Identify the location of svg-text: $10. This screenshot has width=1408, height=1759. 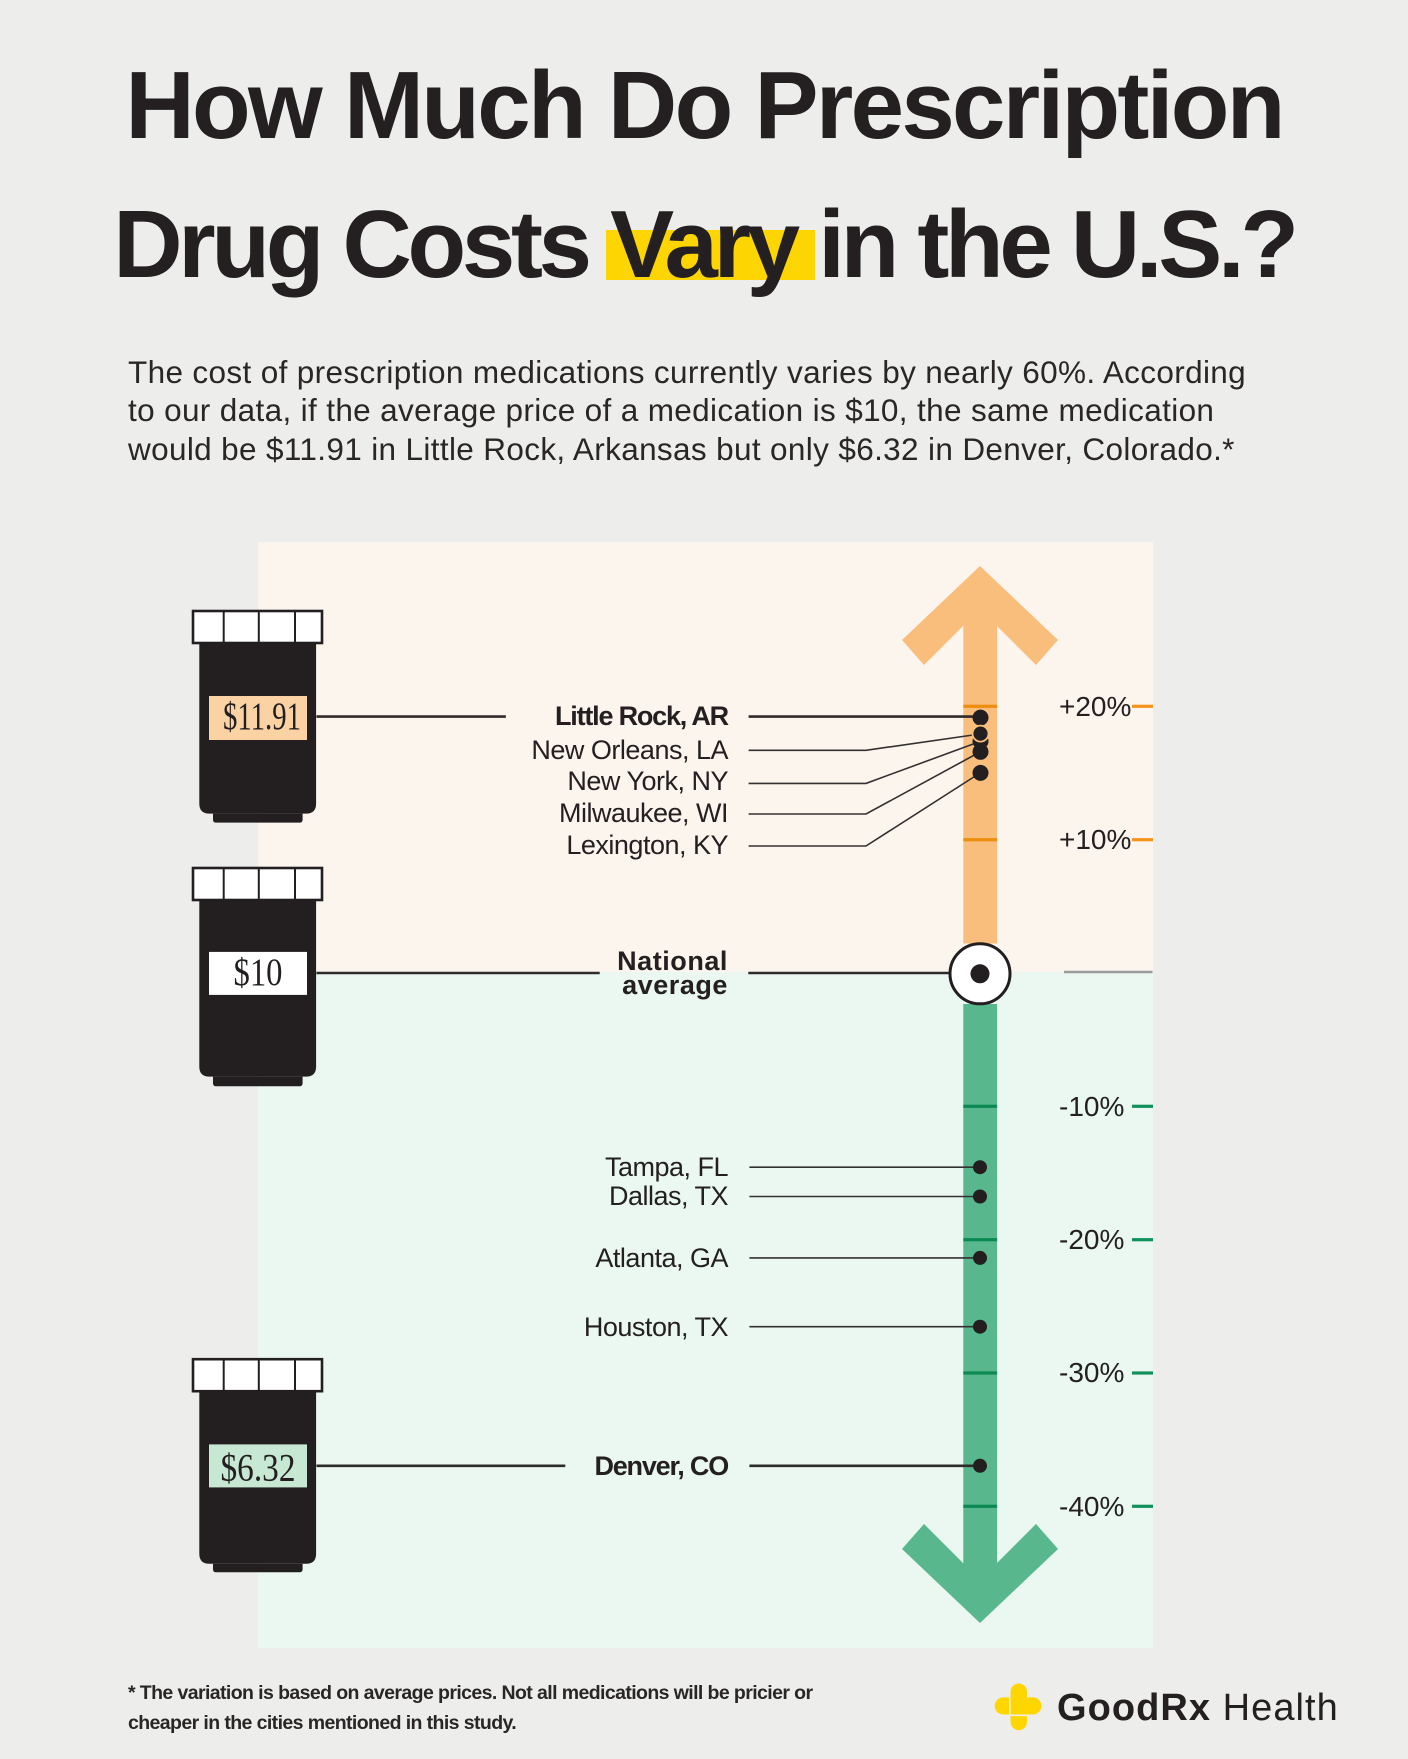
(258, 972).